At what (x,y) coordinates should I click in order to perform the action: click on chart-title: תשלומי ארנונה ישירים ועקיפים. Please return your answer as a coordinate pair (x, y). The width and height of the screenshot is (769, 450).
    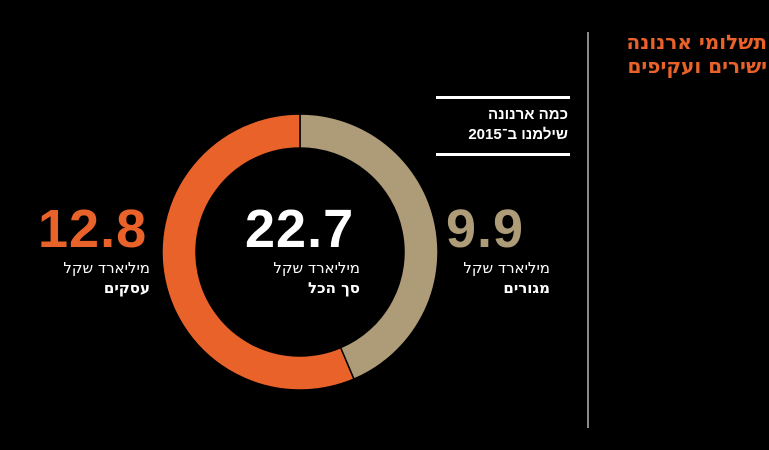
    Looking at the image, I should click on (682, 54).